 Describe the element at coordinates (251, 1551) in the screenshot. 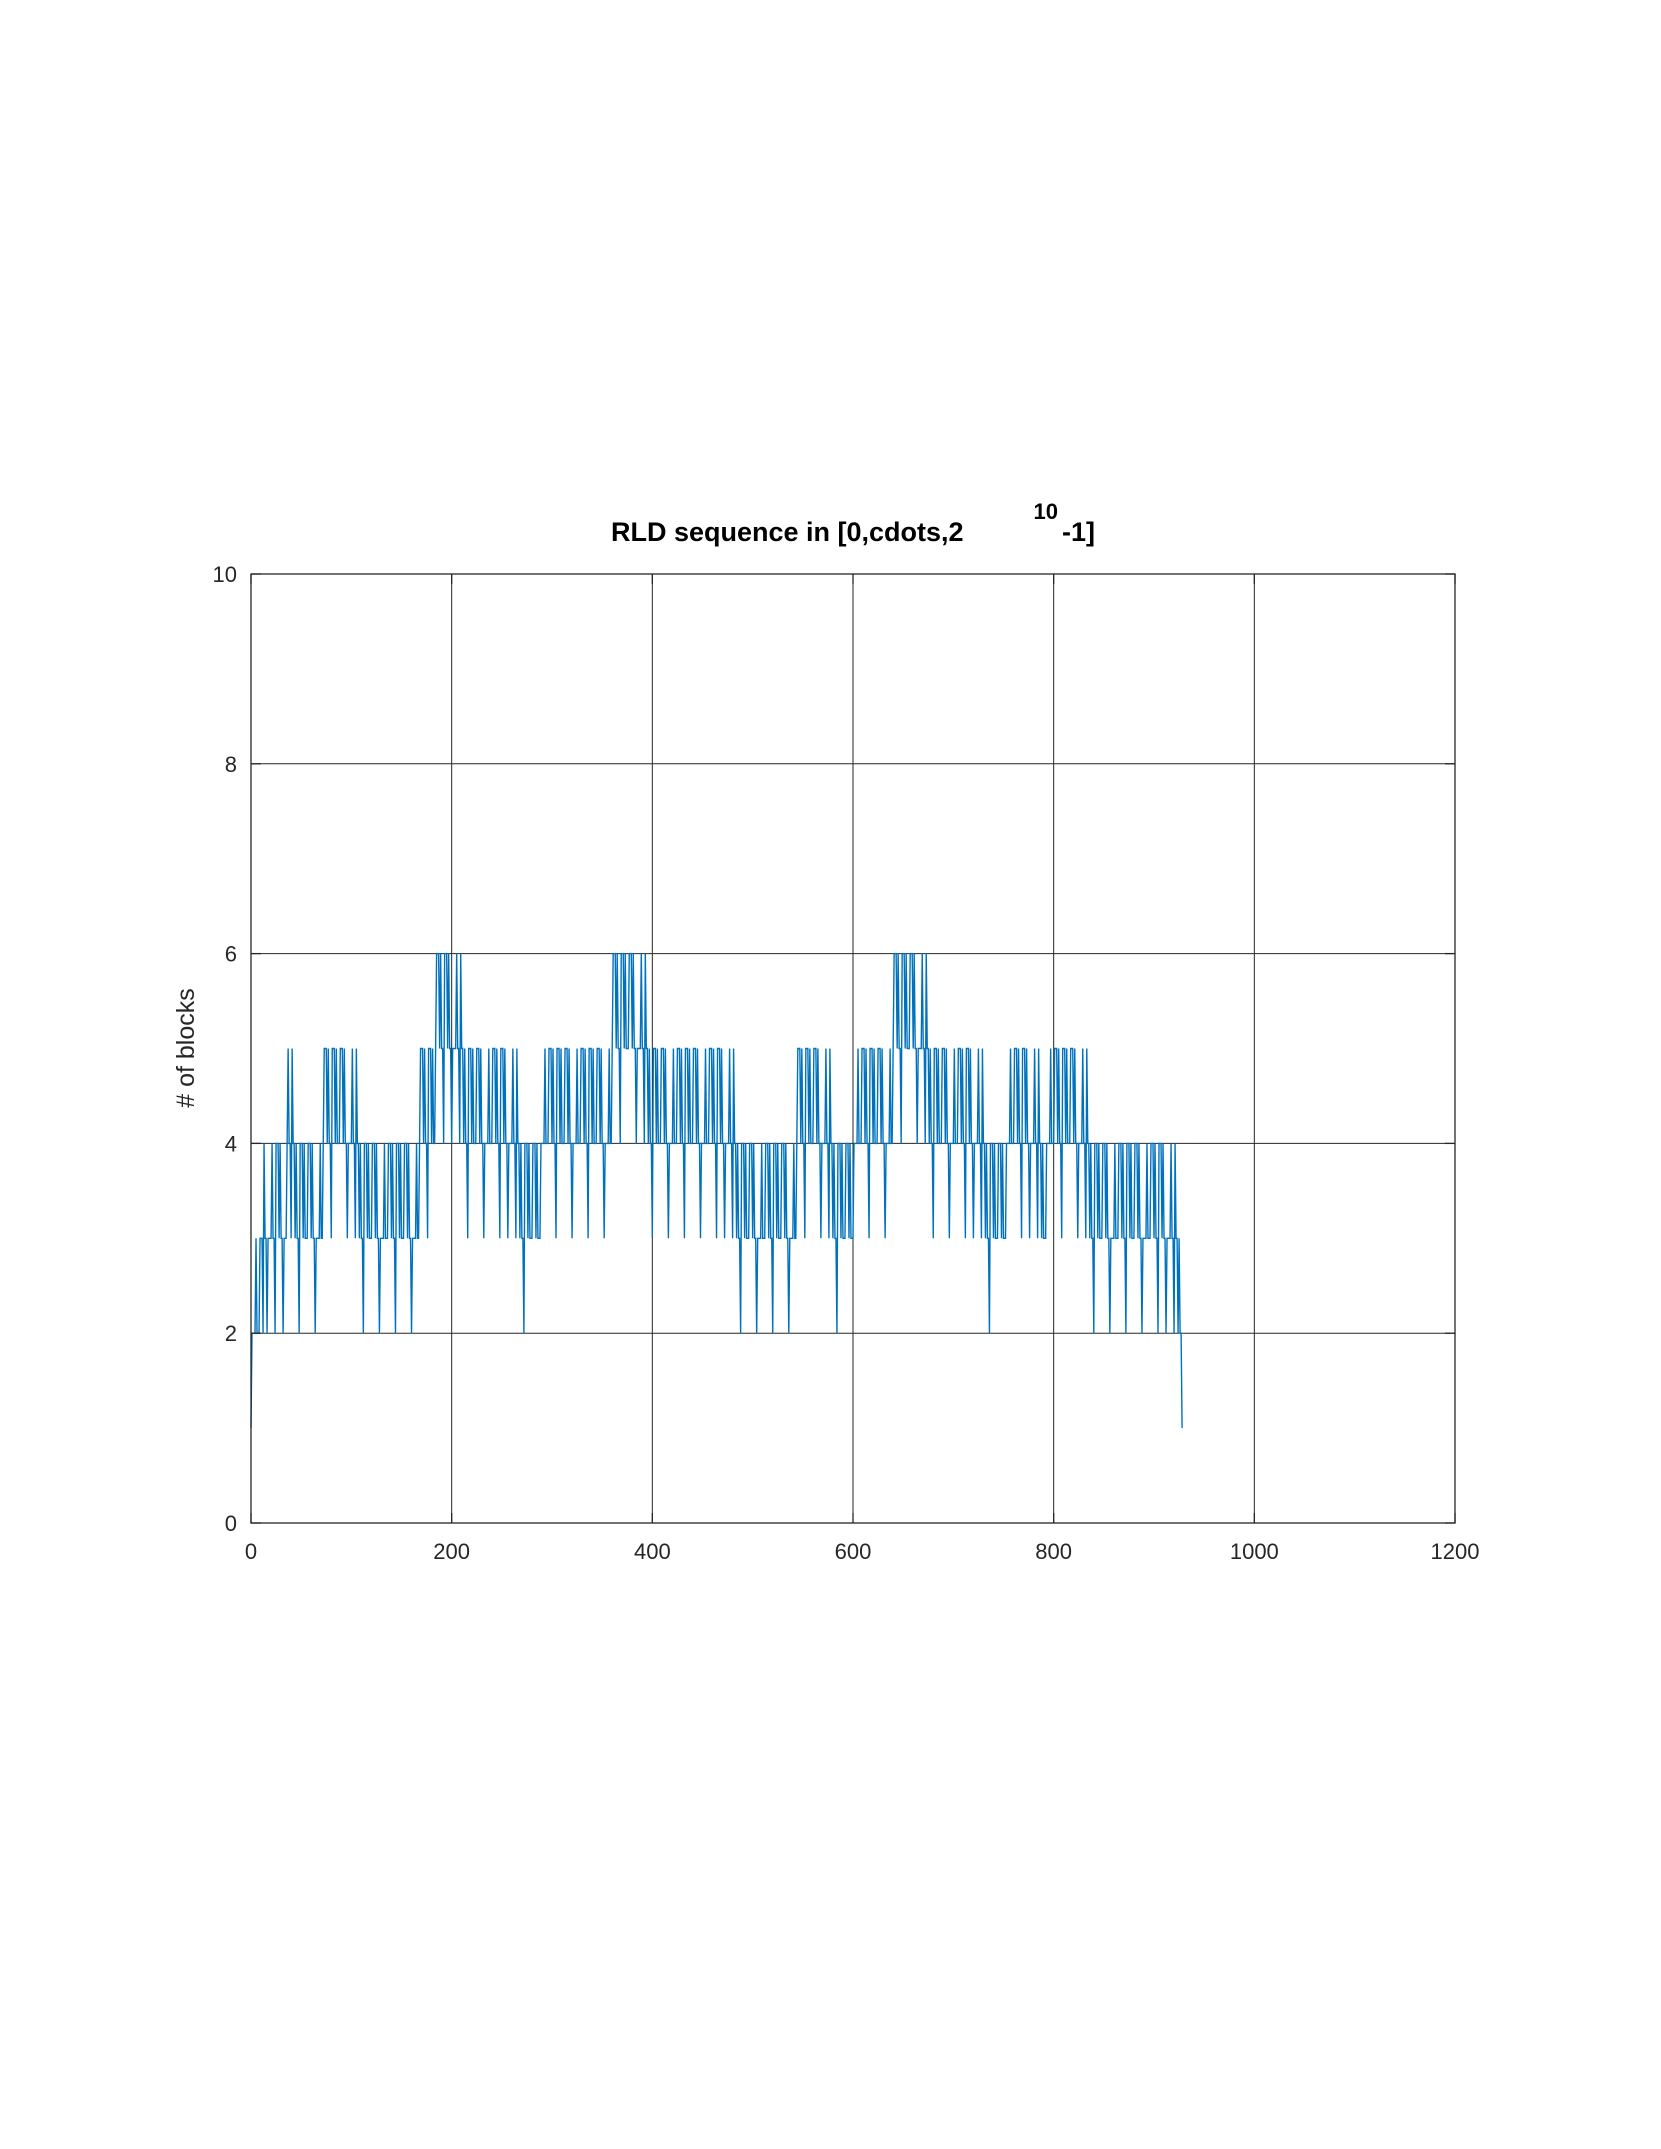

I see `x-tick-label: 0` at that location.